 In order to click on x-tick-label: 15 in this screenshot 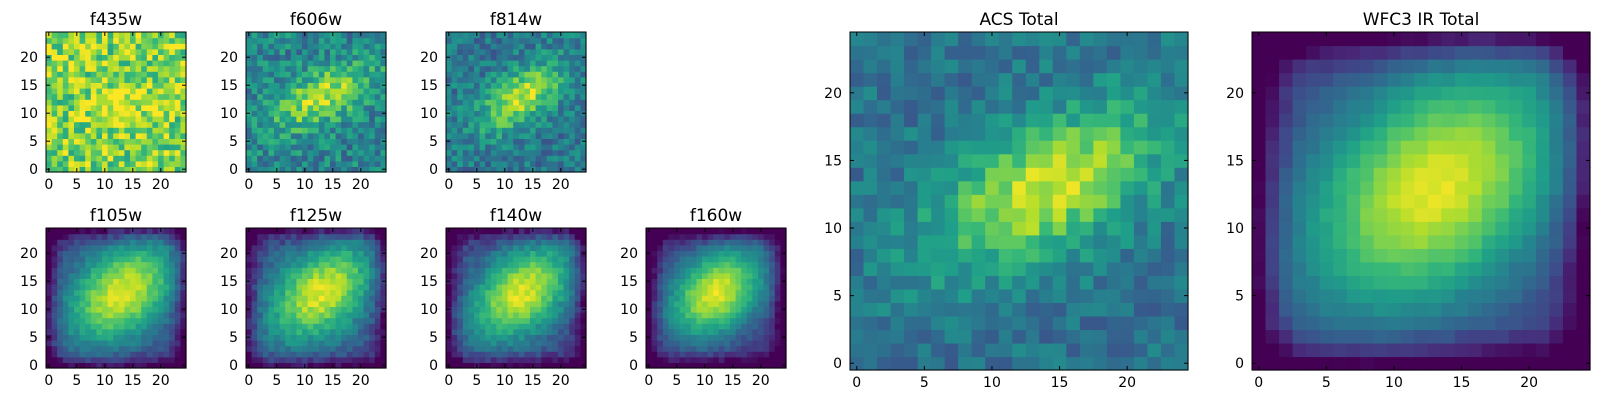, I will do `click(533, 185)`.